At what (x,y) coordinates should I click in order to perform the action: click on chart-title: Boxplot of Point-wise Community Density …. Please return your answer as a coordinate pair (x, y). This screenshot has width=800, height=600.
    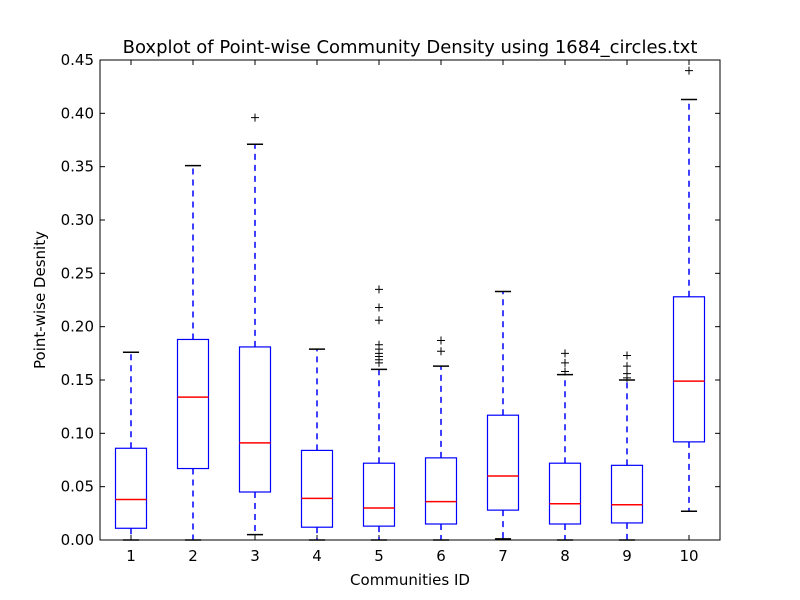
    Looking at the image, I should click on (410, 47).